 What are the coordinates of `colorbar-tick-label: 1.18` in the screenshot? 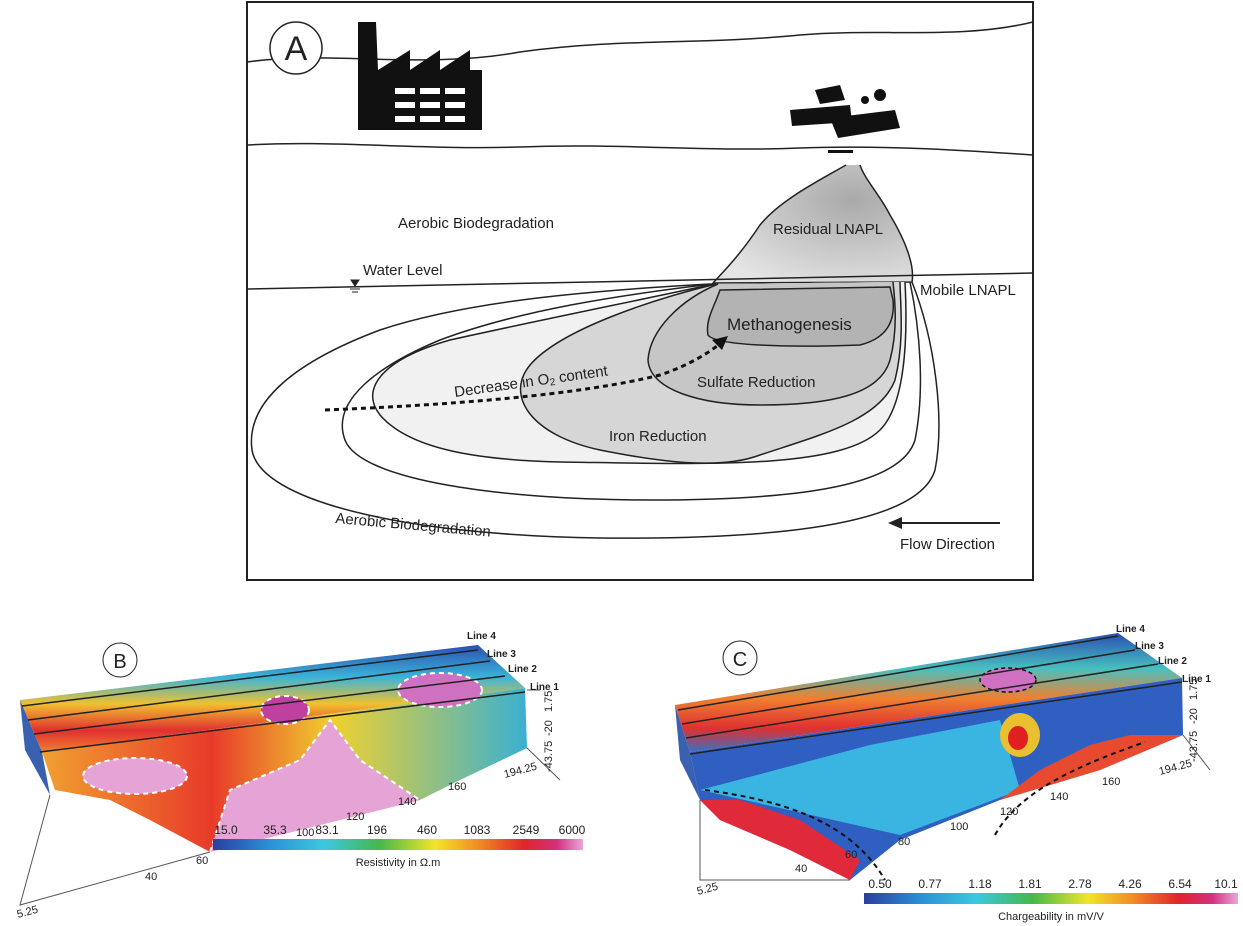 It's located at (980, 884).